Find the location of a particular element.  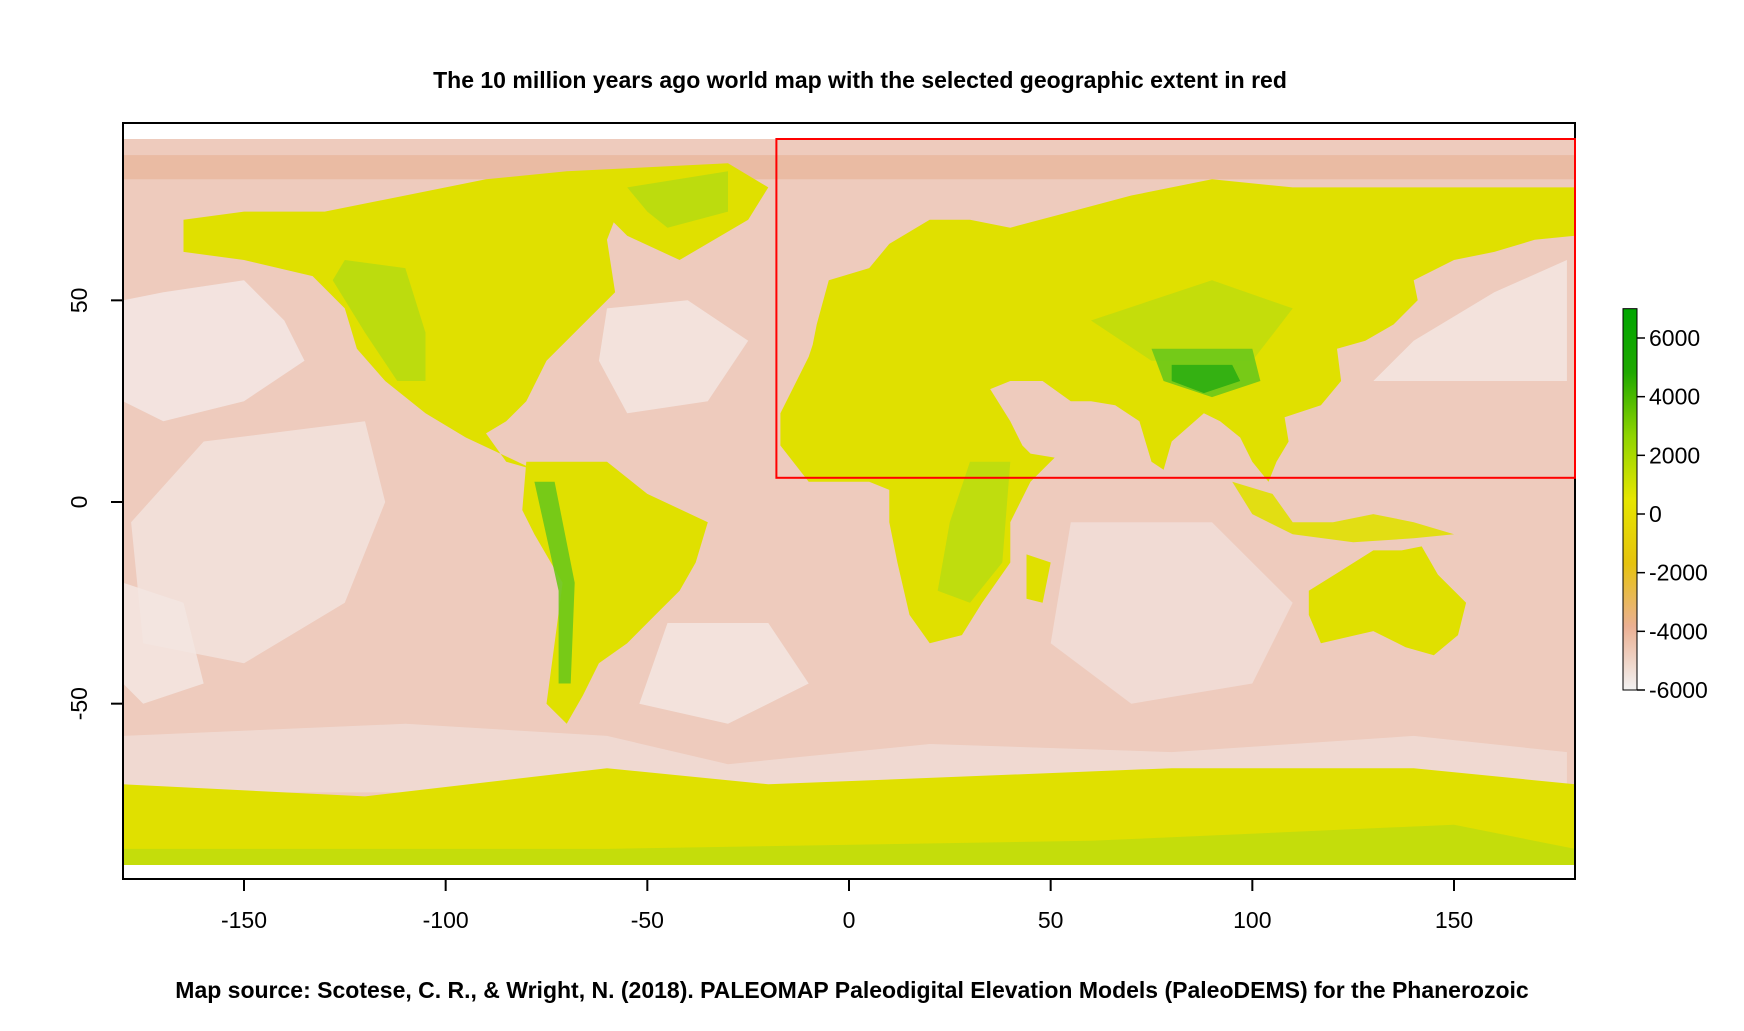

x-tick-label: 50 is located at coordinates (1051, 920).